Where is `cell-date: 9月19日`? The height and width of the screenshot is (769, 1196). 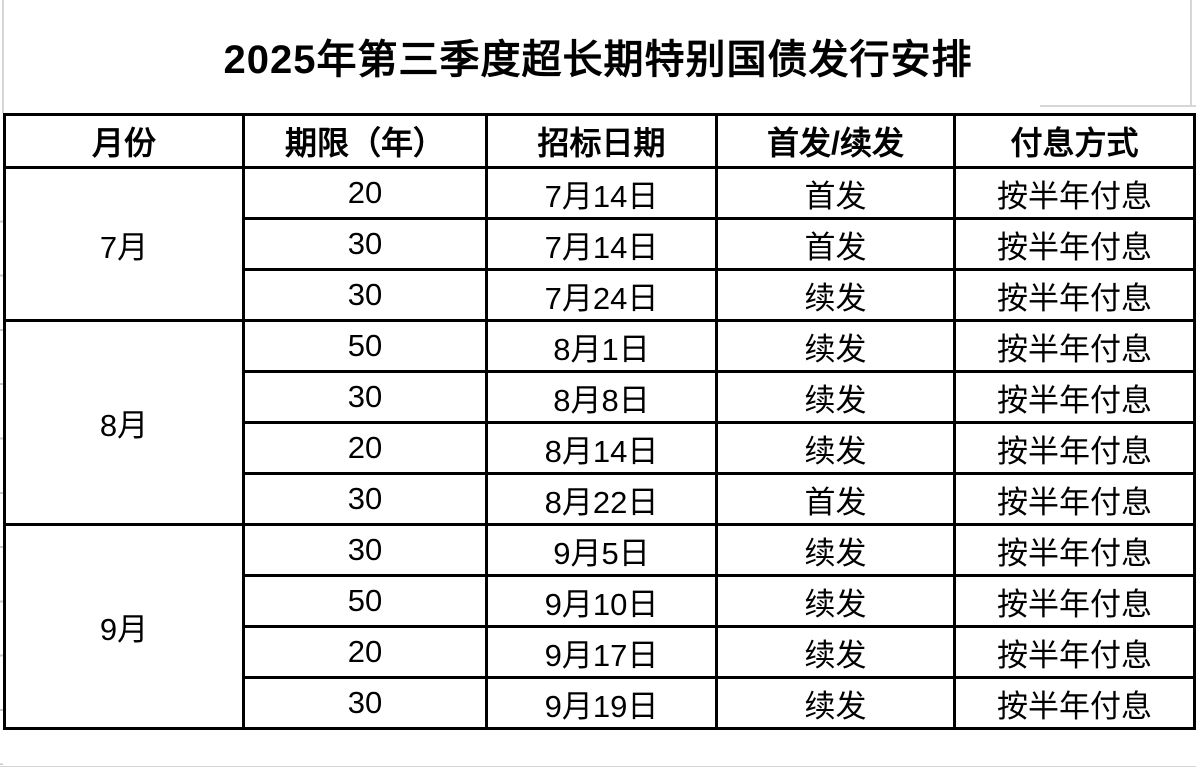 cell-date: 9月19日 is located at coordinates (601, 703).